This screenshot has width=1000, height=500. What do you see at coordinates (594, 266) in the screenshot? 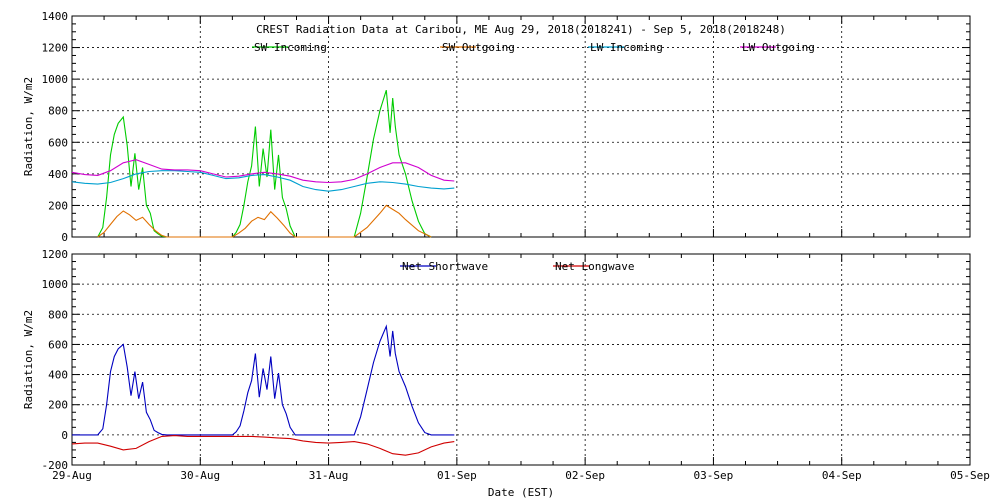
I see `legend-label: Net Longwave` at bounding box center [594, 266].